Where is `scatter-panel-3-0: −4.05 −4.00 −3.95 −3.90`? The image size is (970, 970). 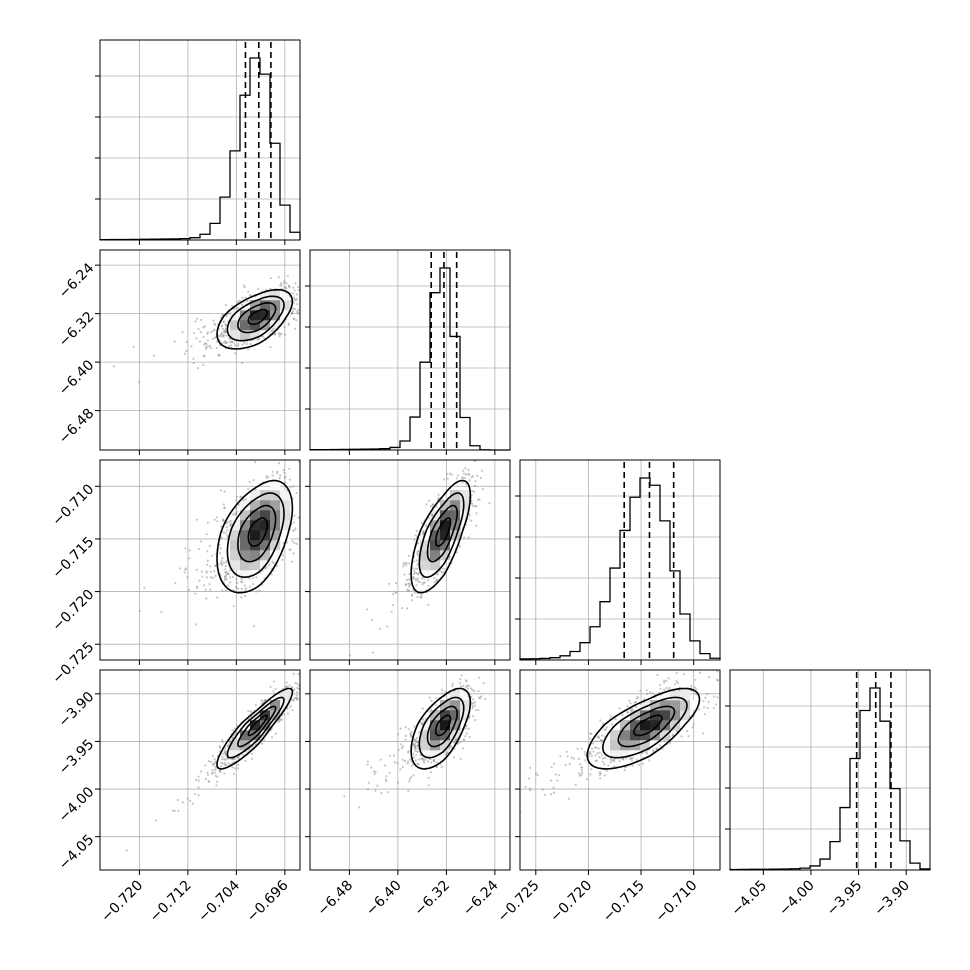
scatter-panel-3-0: −4.05 −4.00 −3.95 −3.90 is located at coordinates (178, 772).